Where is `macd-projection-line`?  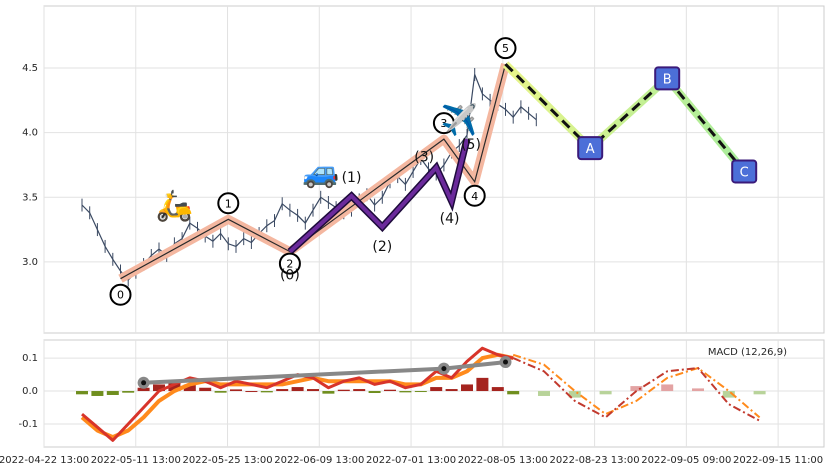 macd-projection-line is located at coordinates (636, 389).